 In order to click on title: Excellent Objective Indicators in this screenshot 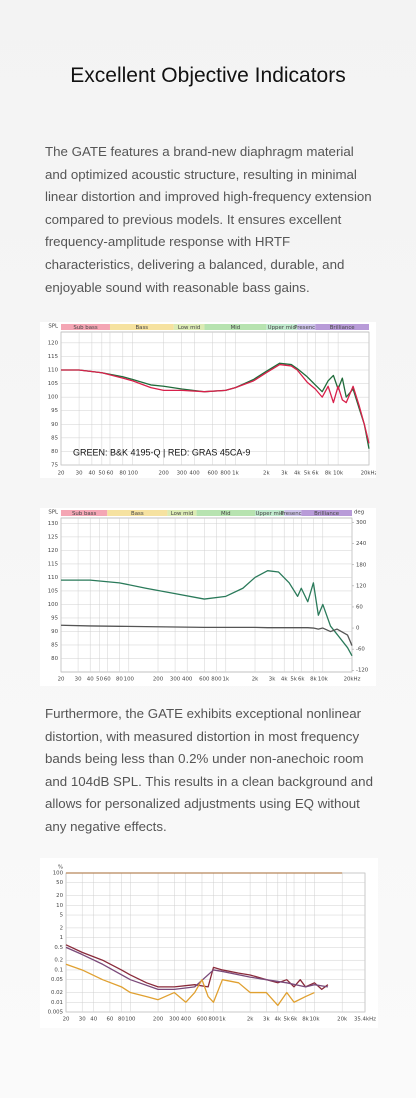, I will do `click(208, 75)`.